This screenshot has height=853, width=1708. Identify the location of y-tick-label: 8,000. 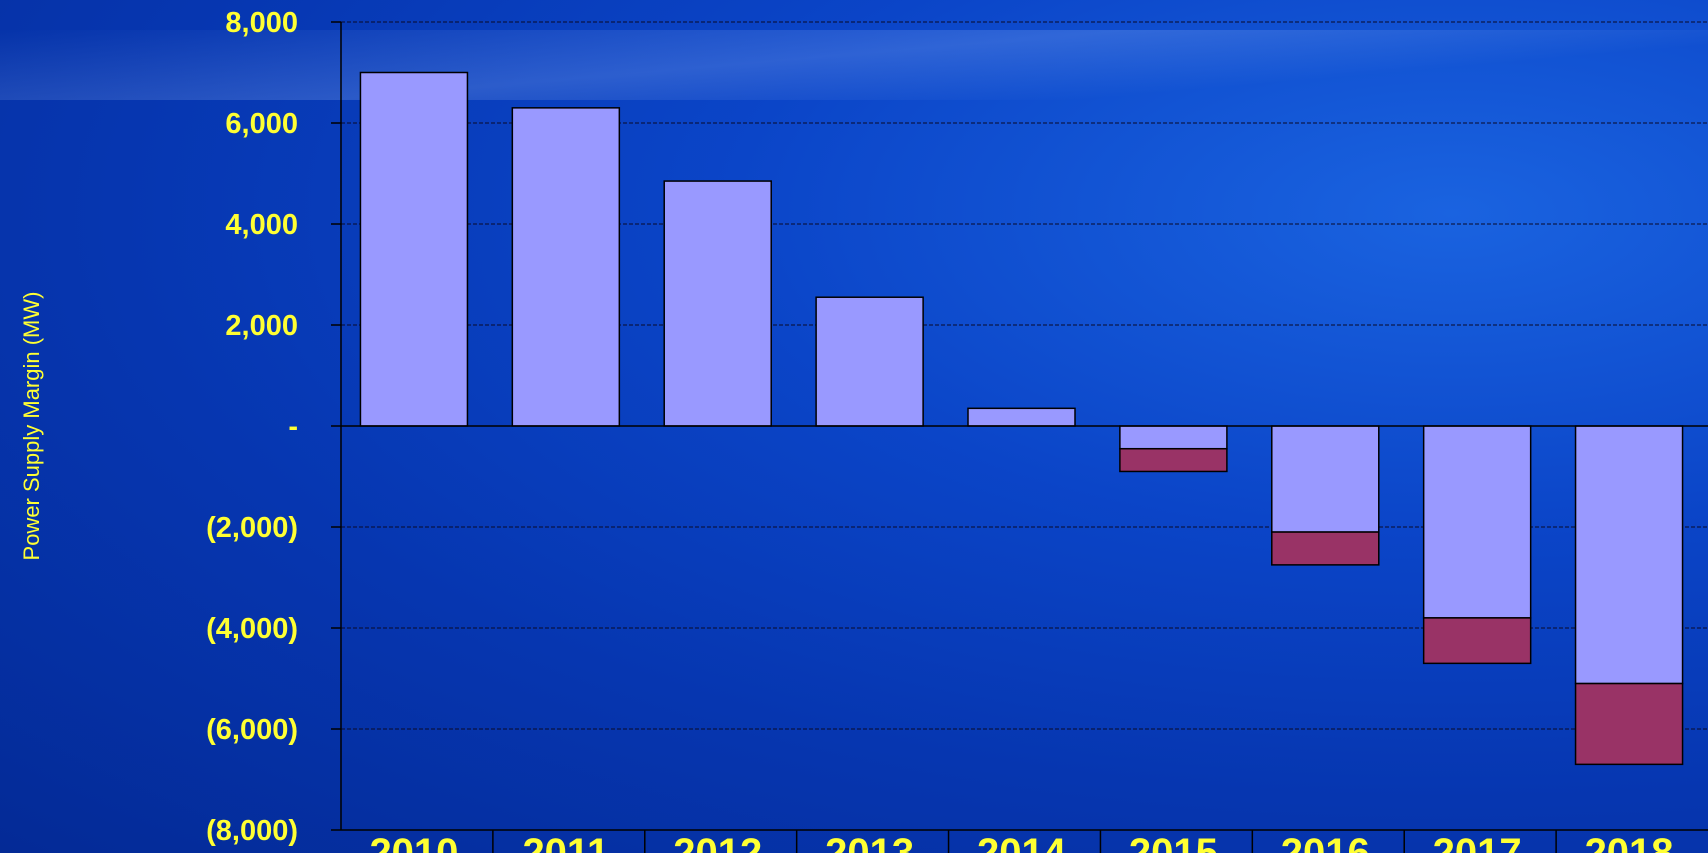
(261, 23).